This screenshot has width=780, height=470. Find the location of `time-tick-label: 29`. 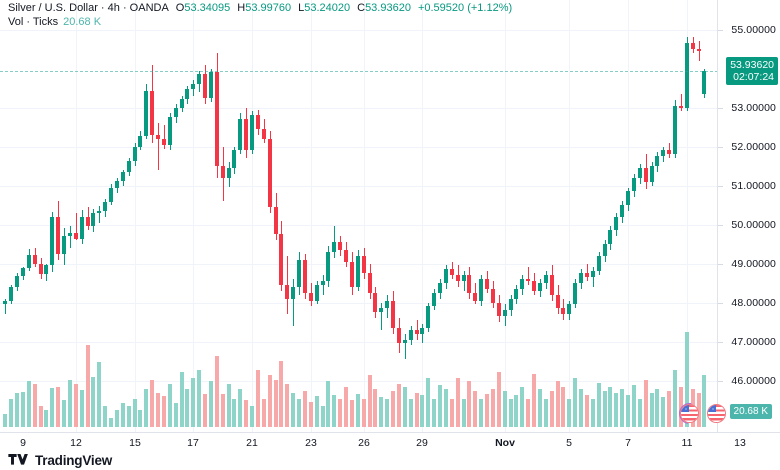

time-tick-label: 29 is located at coordinates (422, 443).